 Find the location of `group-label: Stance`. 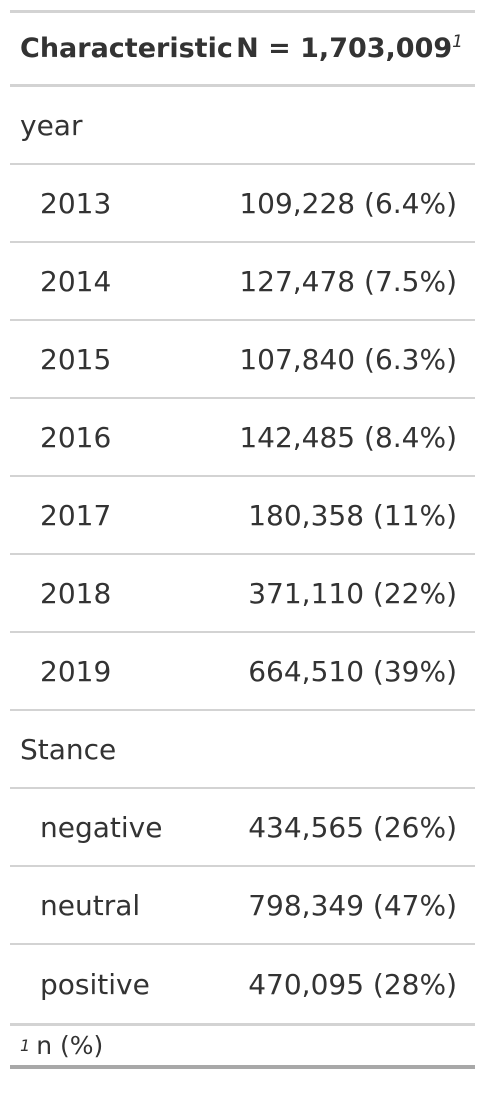

group-label: Stance is located at coordinates (68, 749).